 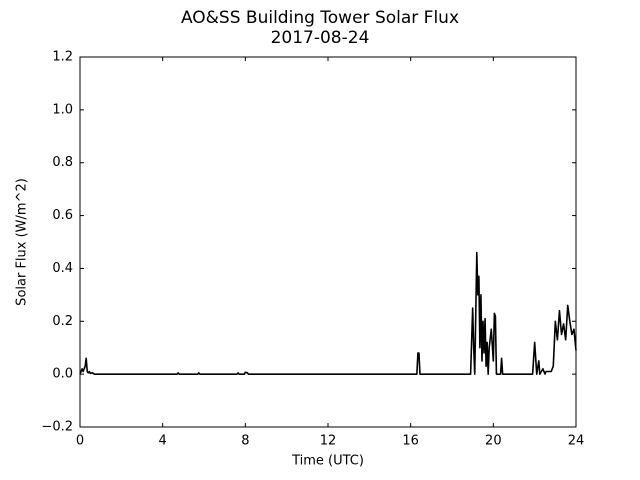 What do you see at coordinates (493, 441) in the screenshot?
I see `x-tick-label: 20` at bounding box center [493, 441].